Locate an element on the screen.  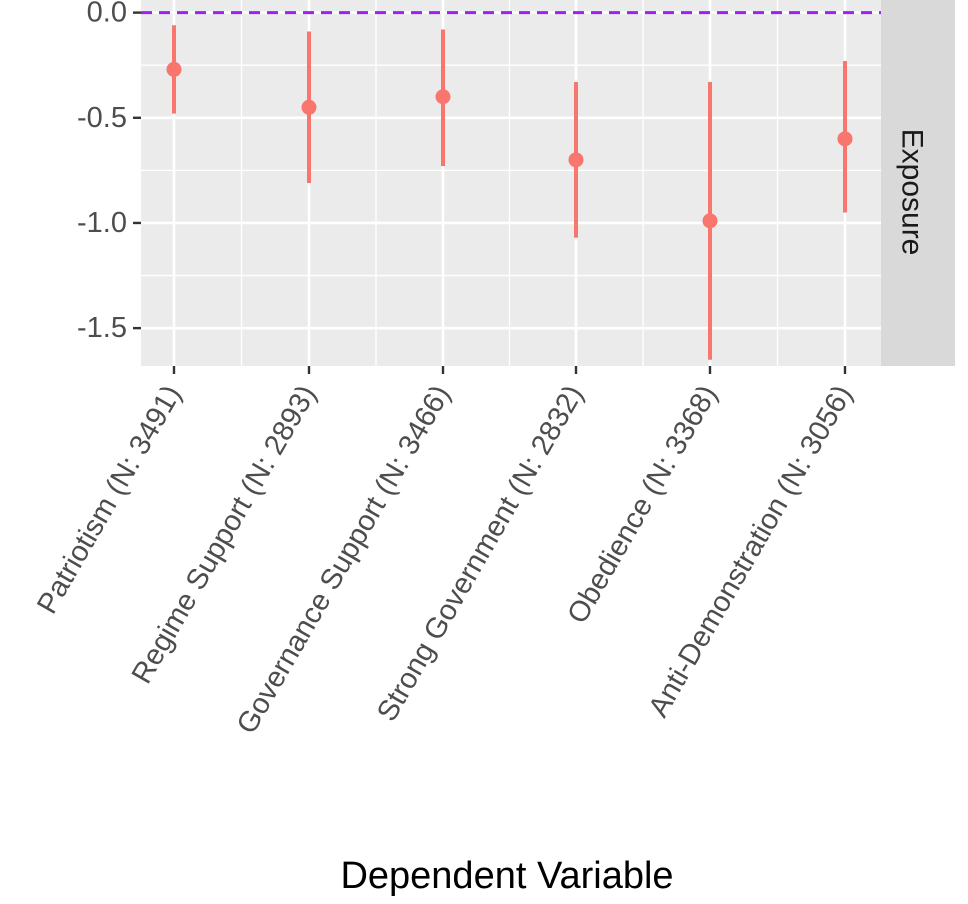
y-tick-label: -1.5 is located at coordinates (102, 328).